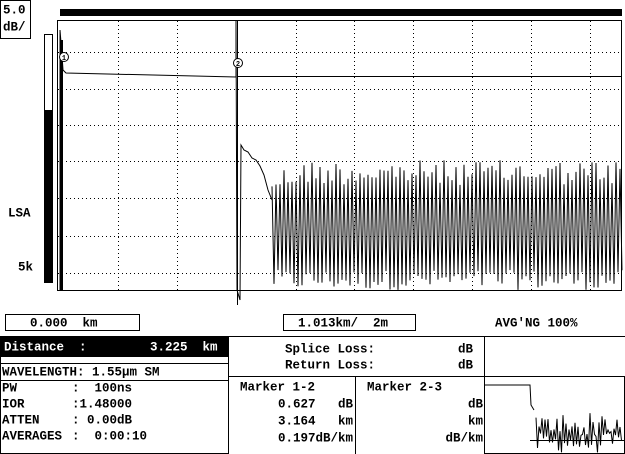 The height and width of the screenshot is (454, 625). I want to click on marker-label: 2, so click(238, 65).